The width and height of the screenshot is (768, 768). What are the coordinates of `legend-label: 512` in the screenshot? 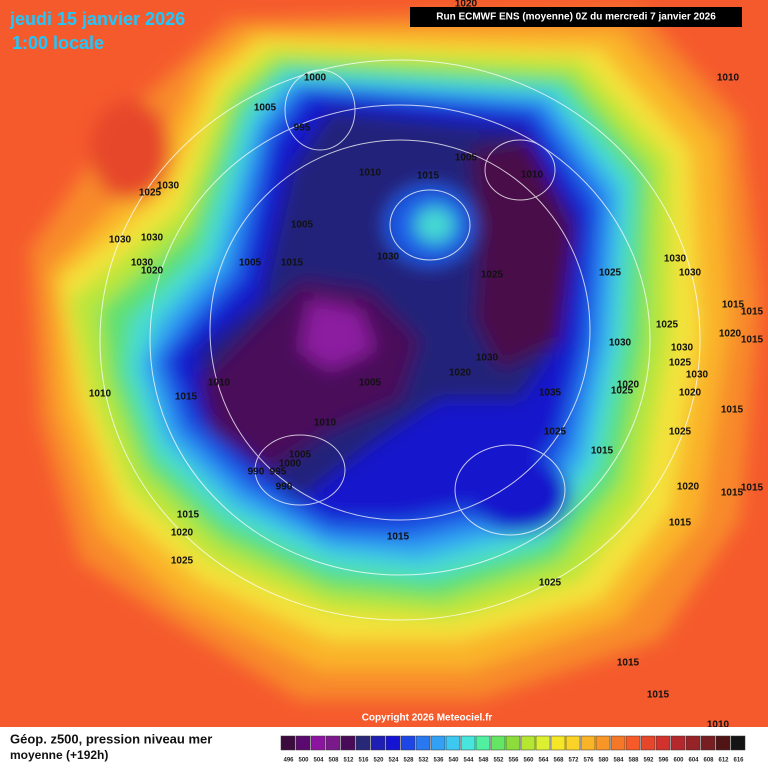 It's located at (348, 761).